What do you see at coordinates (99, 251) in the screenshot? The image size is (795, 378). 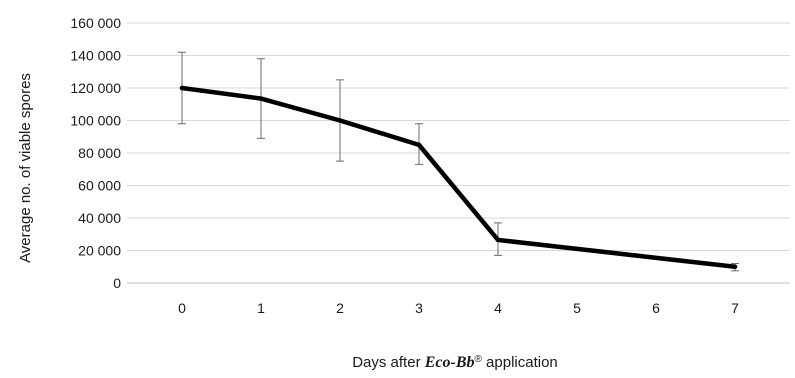 I see `y-tick-label-1: 20 000` at bounding box center [99, 251].